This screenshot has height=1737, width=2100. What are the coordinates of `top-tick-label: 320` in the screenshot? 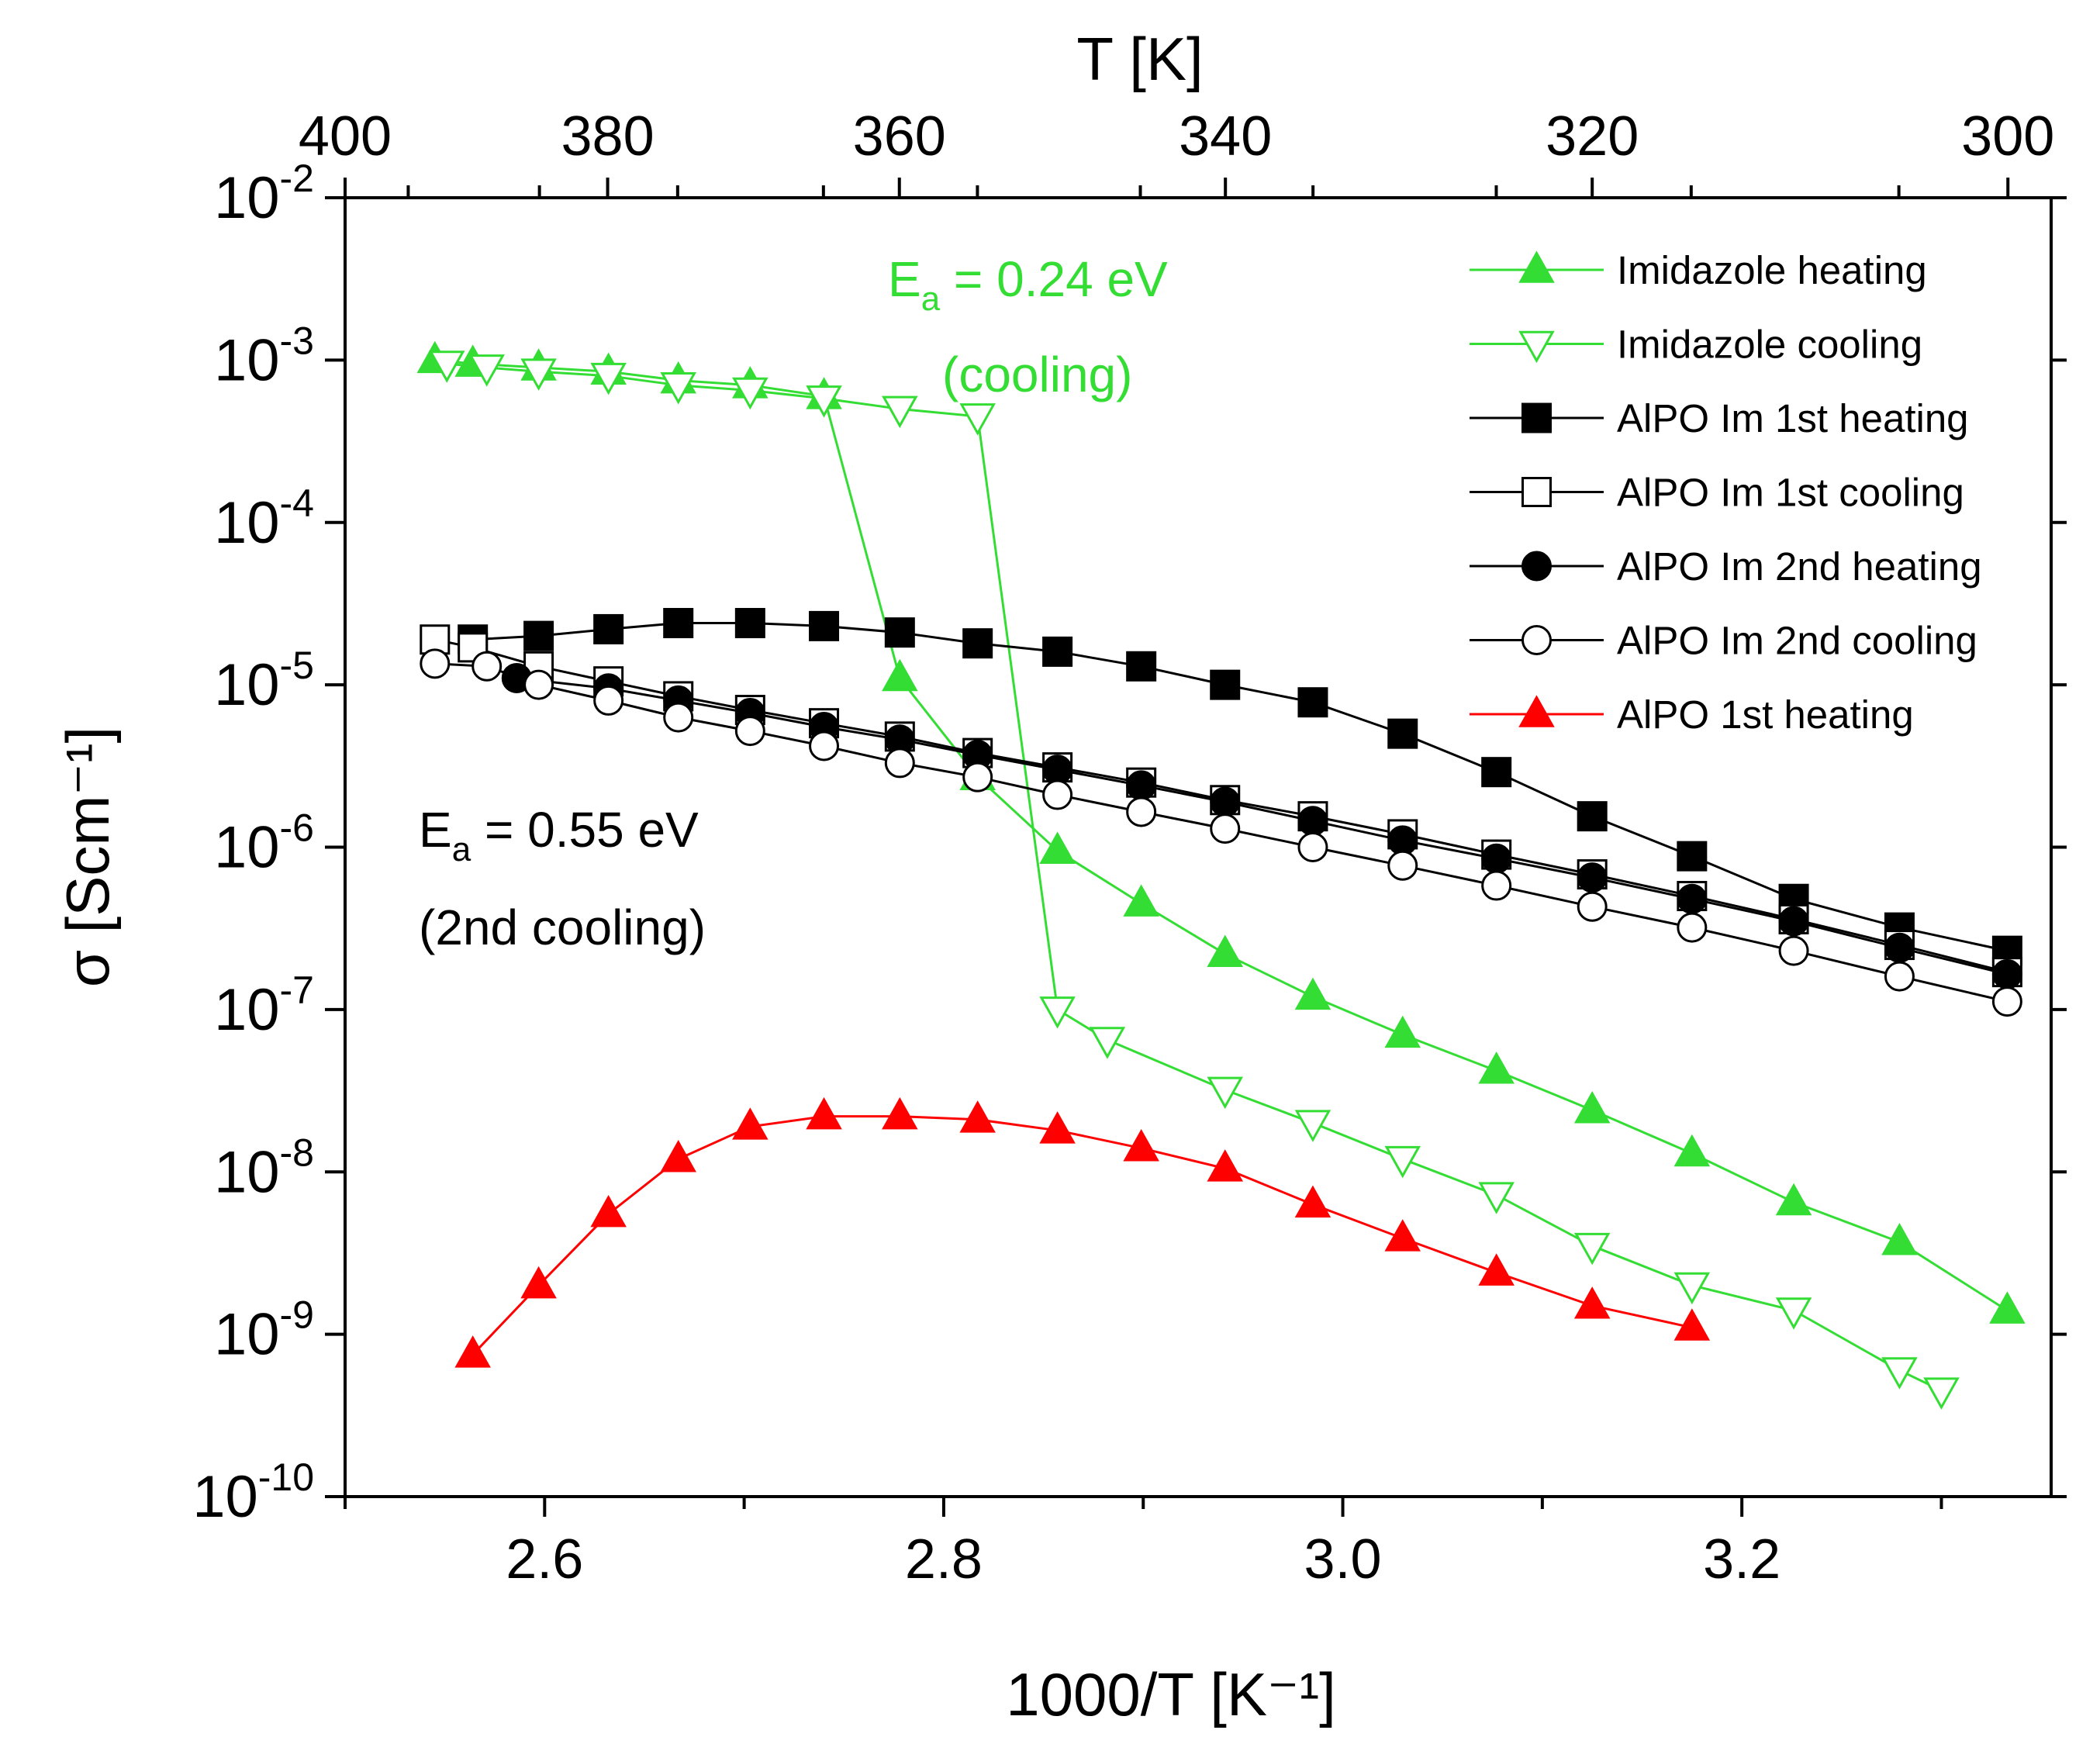 It's located at (1592, 136).